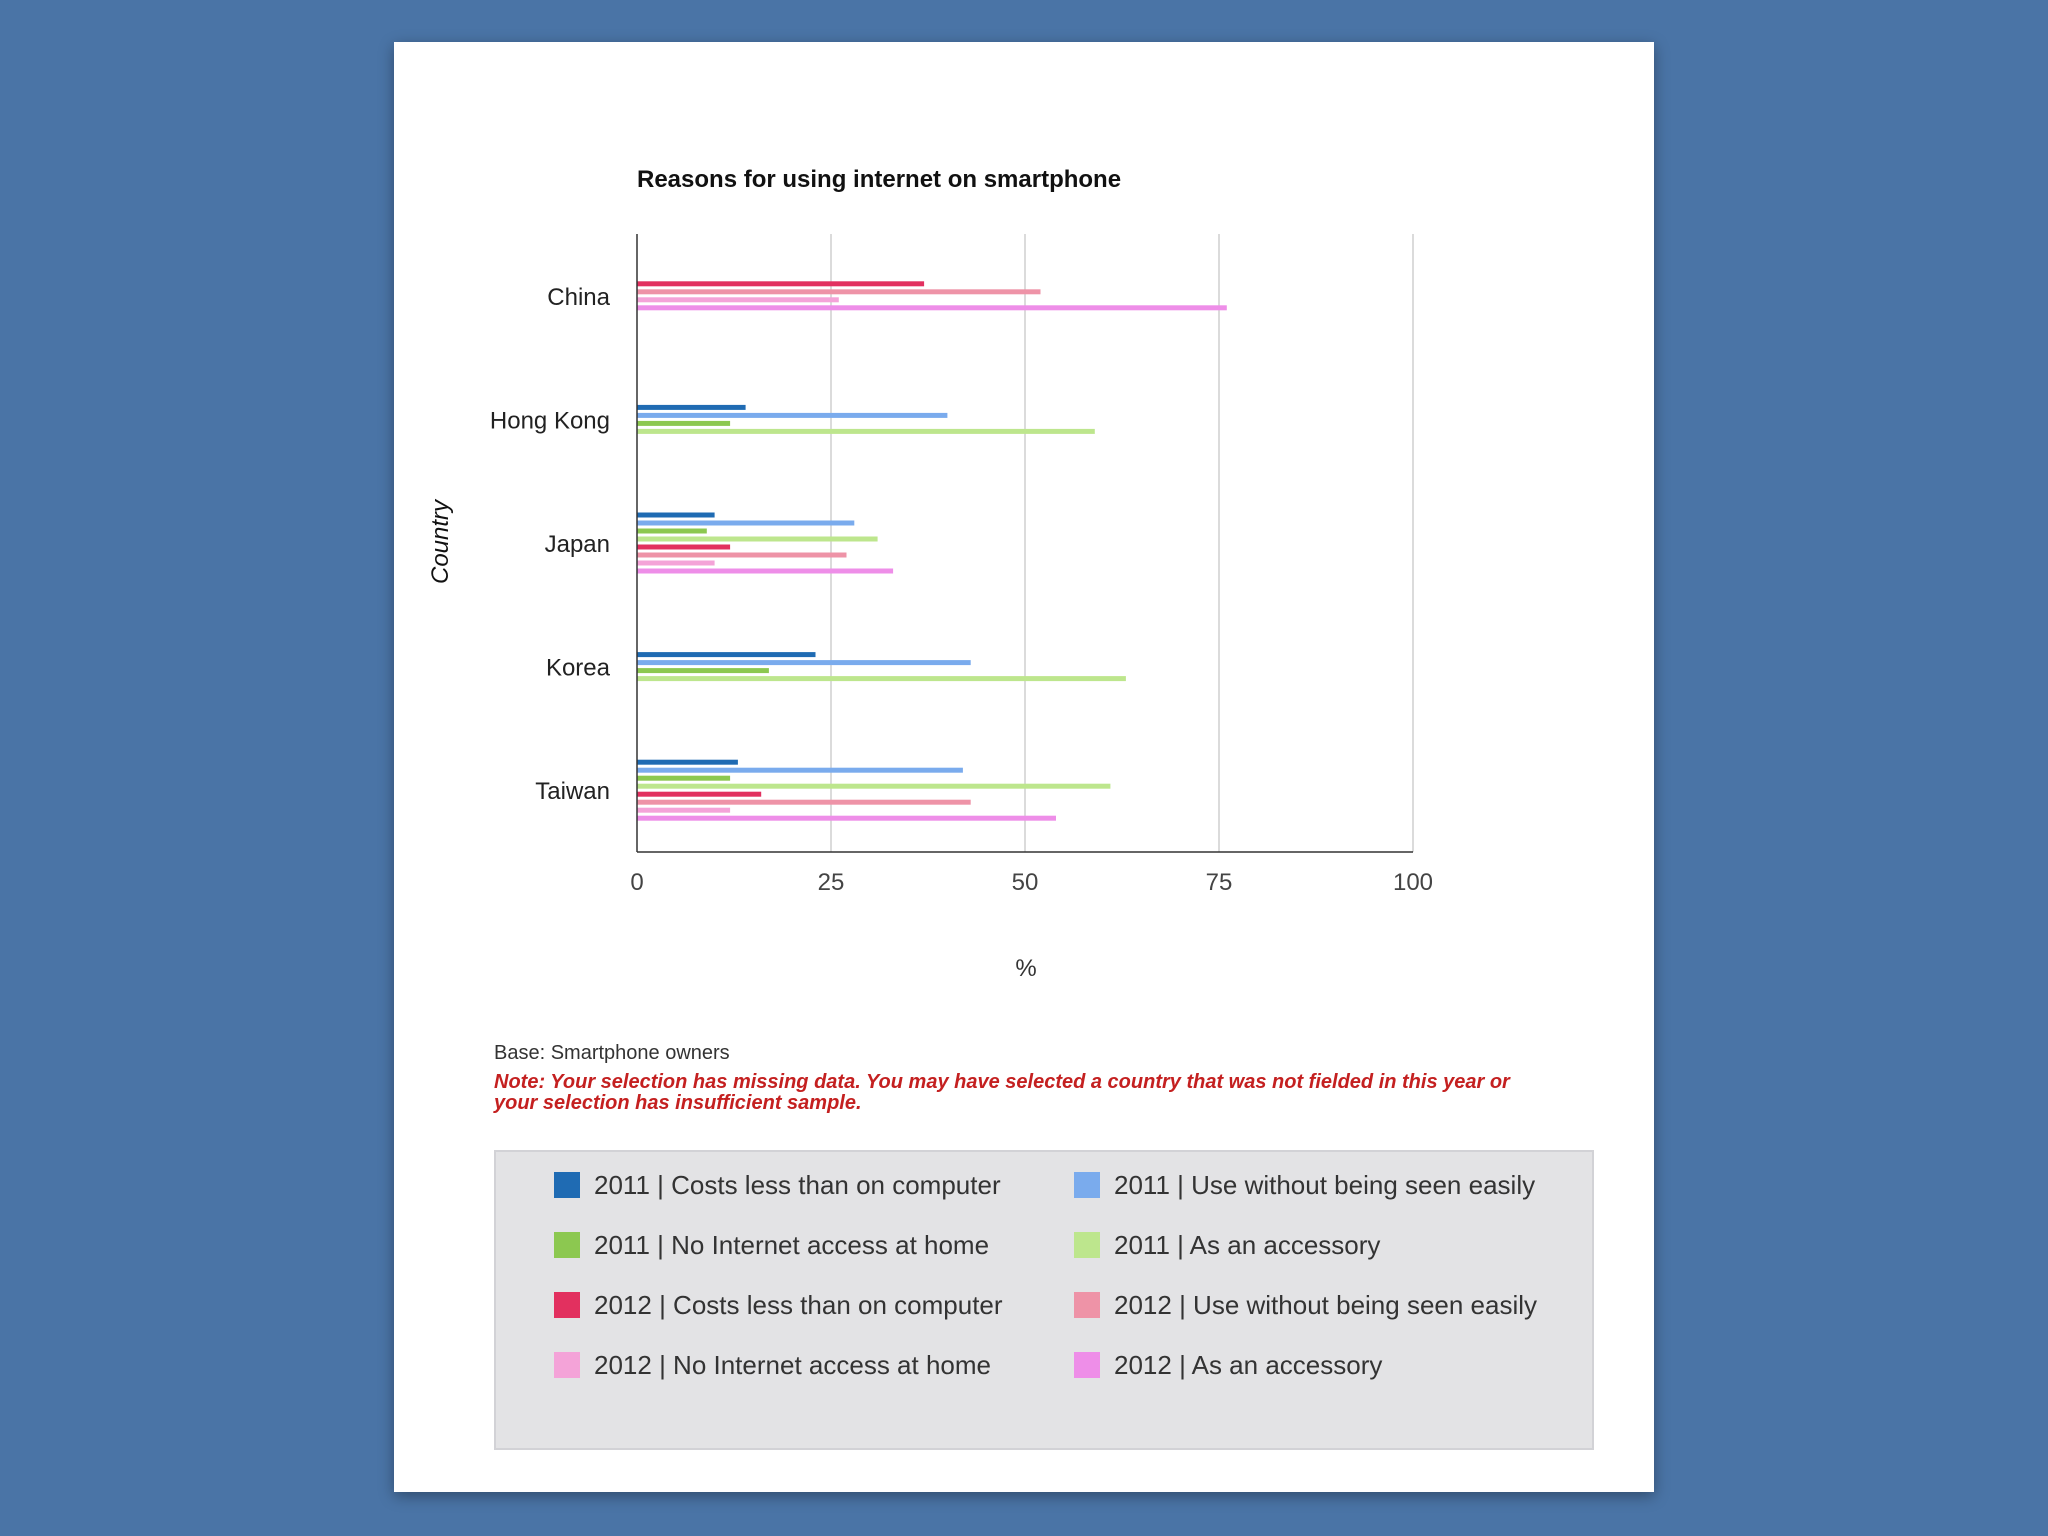  I want to click on legend-label: 2011 | Use without being seen easily, so click(1325, 1184).